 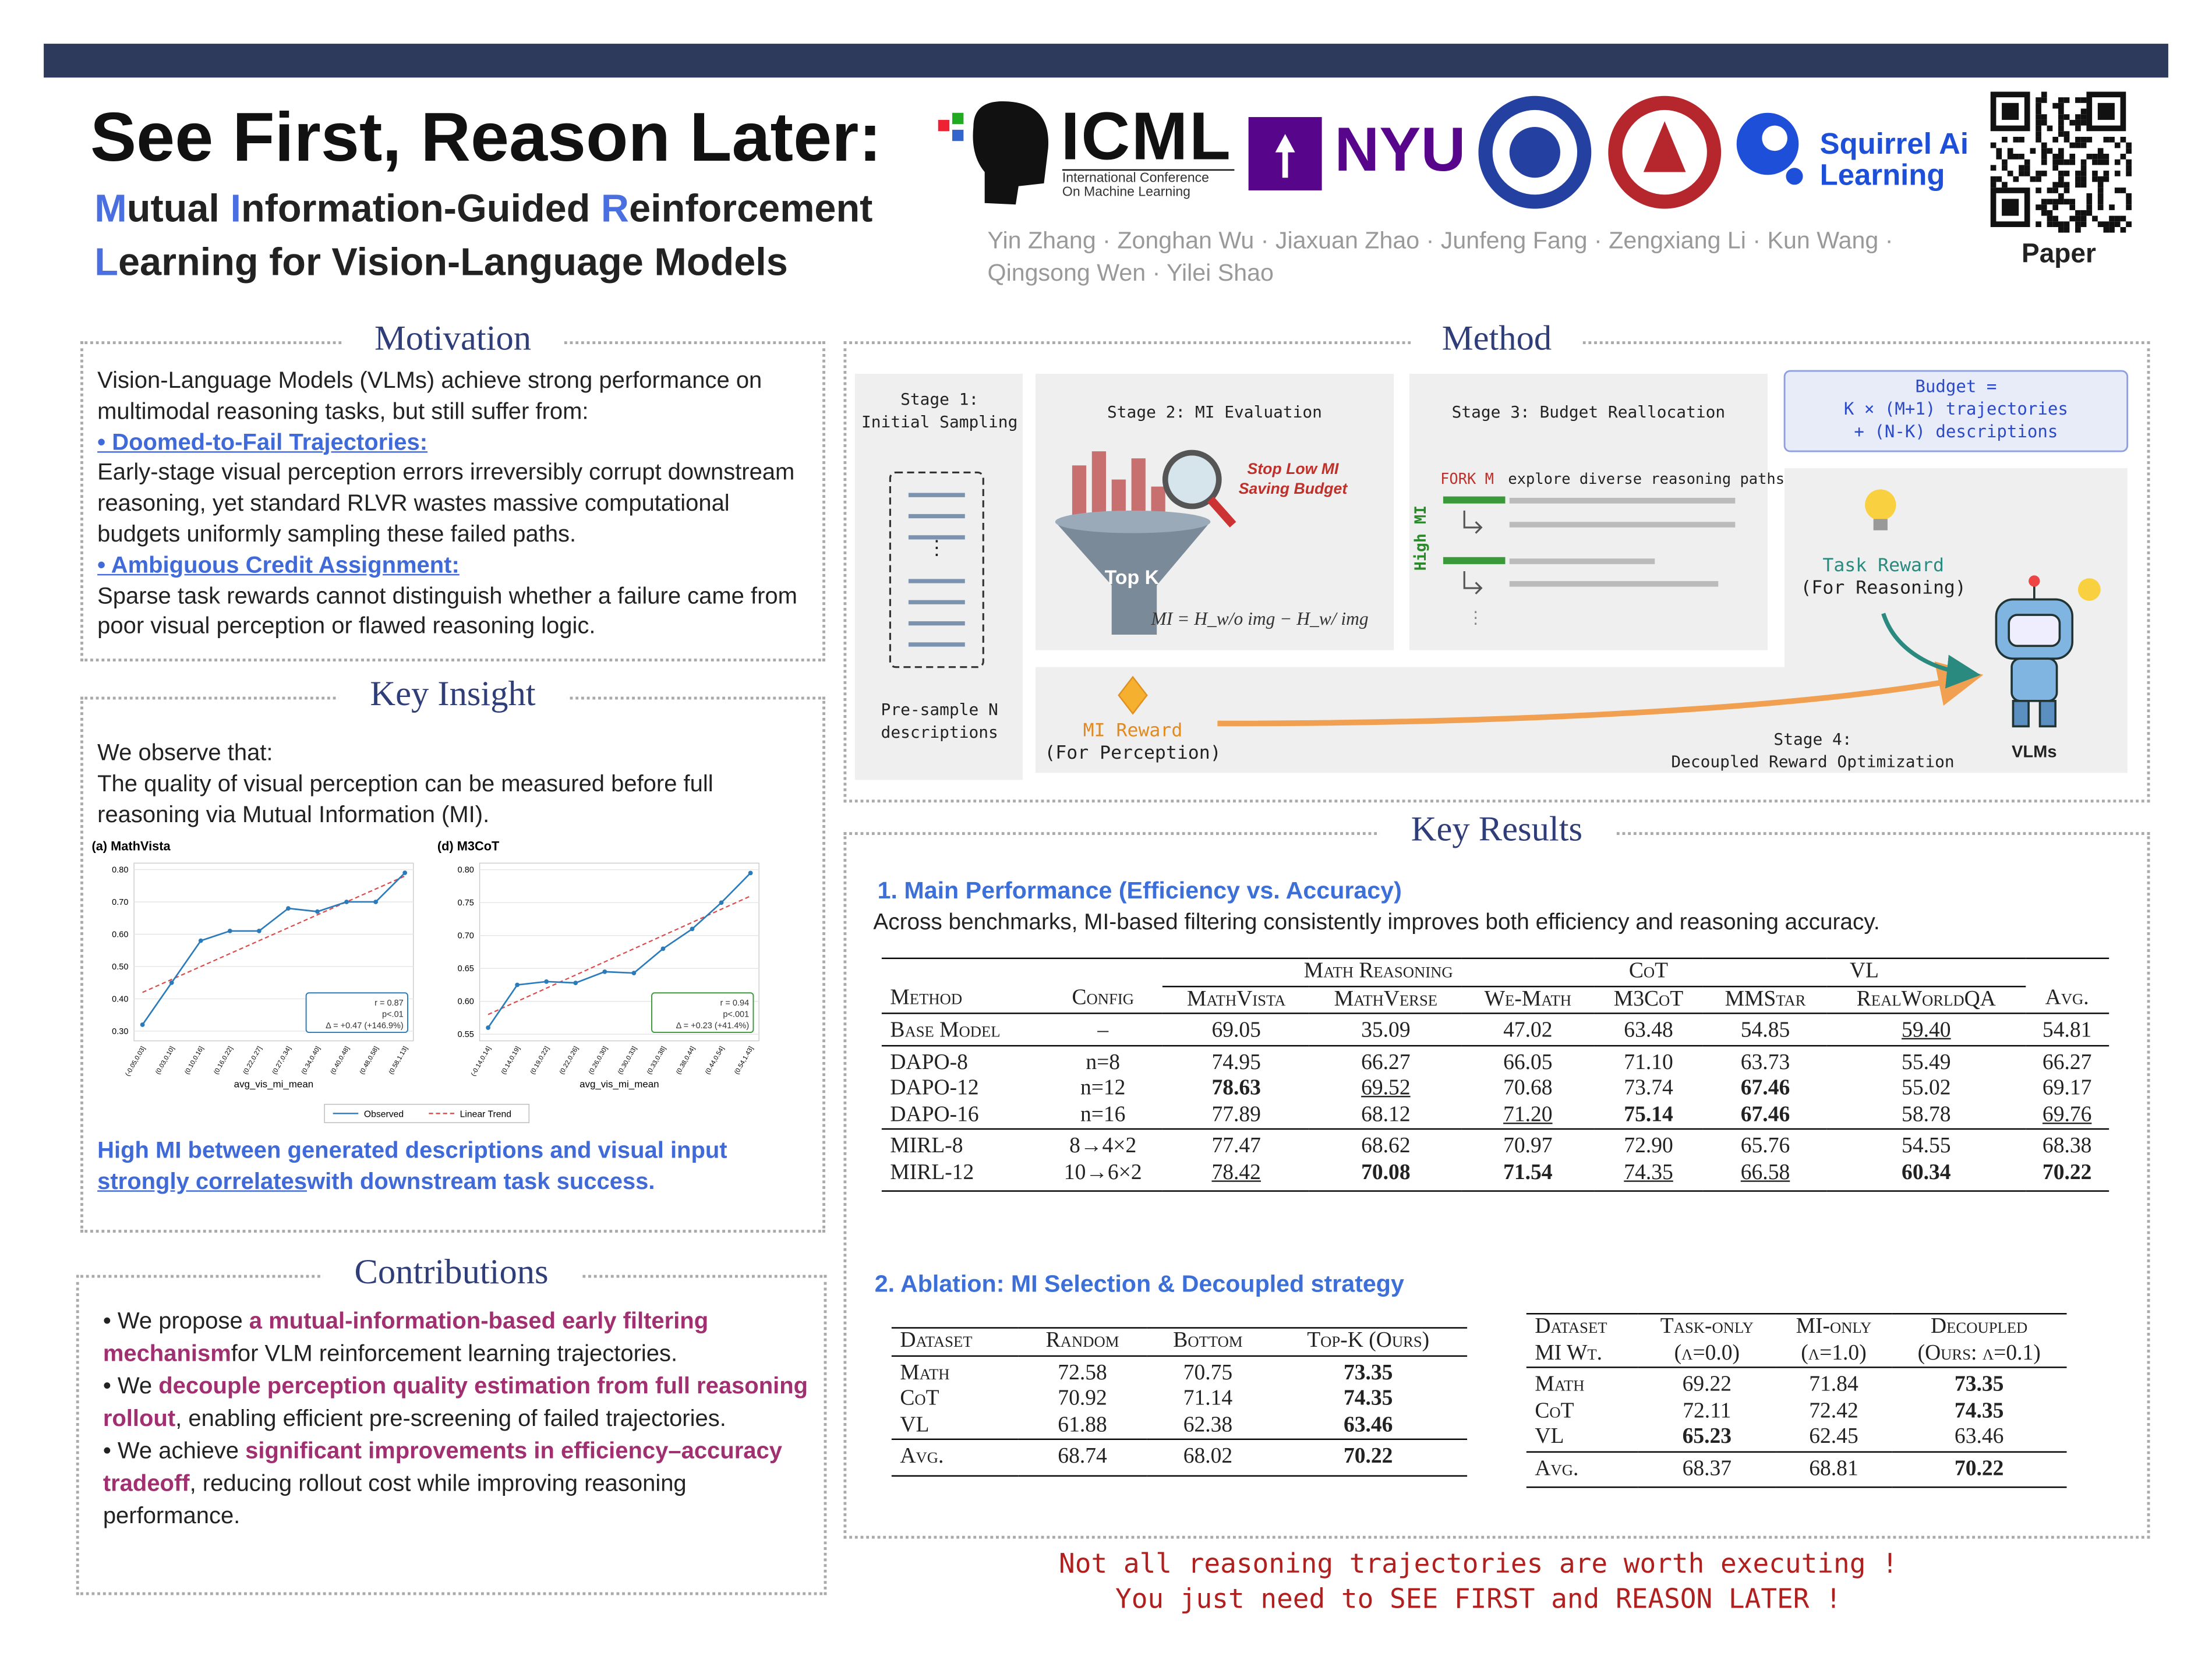 I want to click on icml-caption: International Conference, so click(x=1149, y=177).